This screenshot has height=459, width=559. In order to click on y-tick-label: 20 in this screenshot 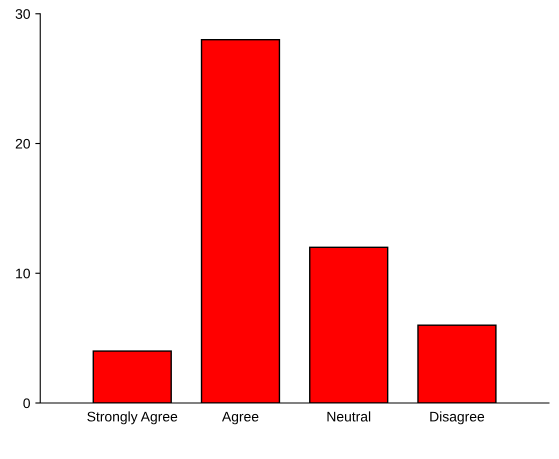, I will do `click(23, 143)`.